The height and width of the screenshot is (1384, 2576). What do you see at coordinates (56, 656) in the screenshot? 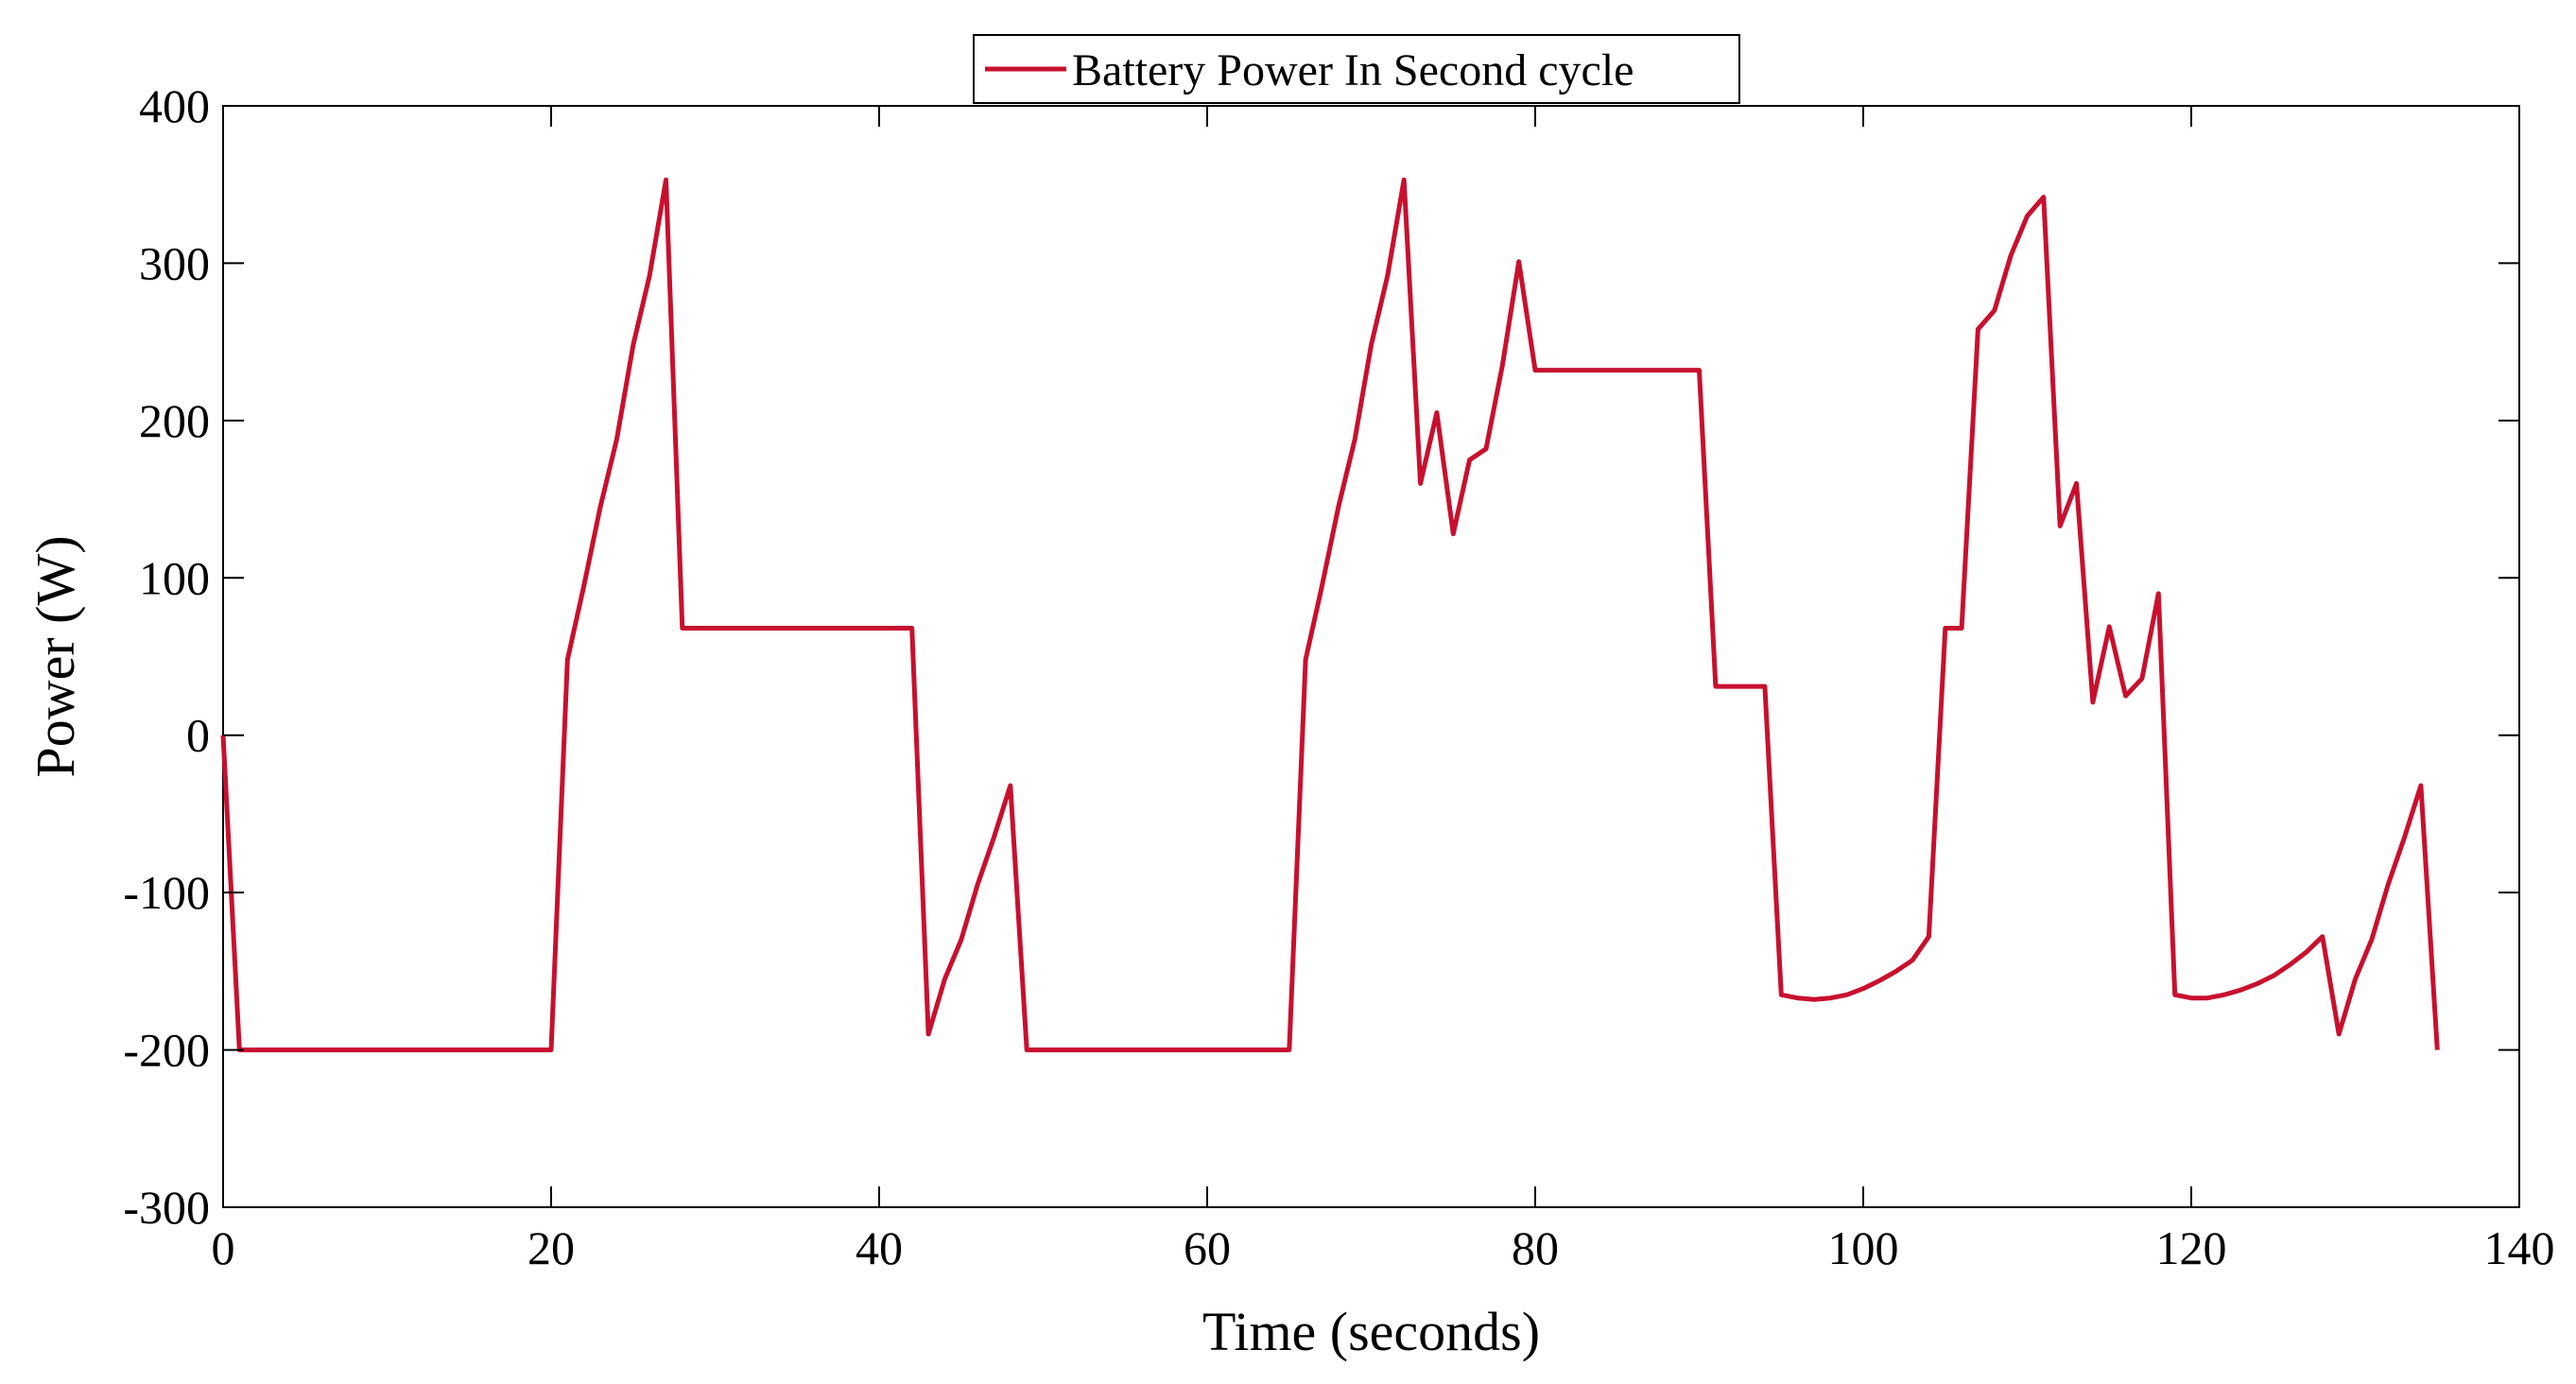
I see `y-axis-label: Power (W)` at bounding box center [56, 656].